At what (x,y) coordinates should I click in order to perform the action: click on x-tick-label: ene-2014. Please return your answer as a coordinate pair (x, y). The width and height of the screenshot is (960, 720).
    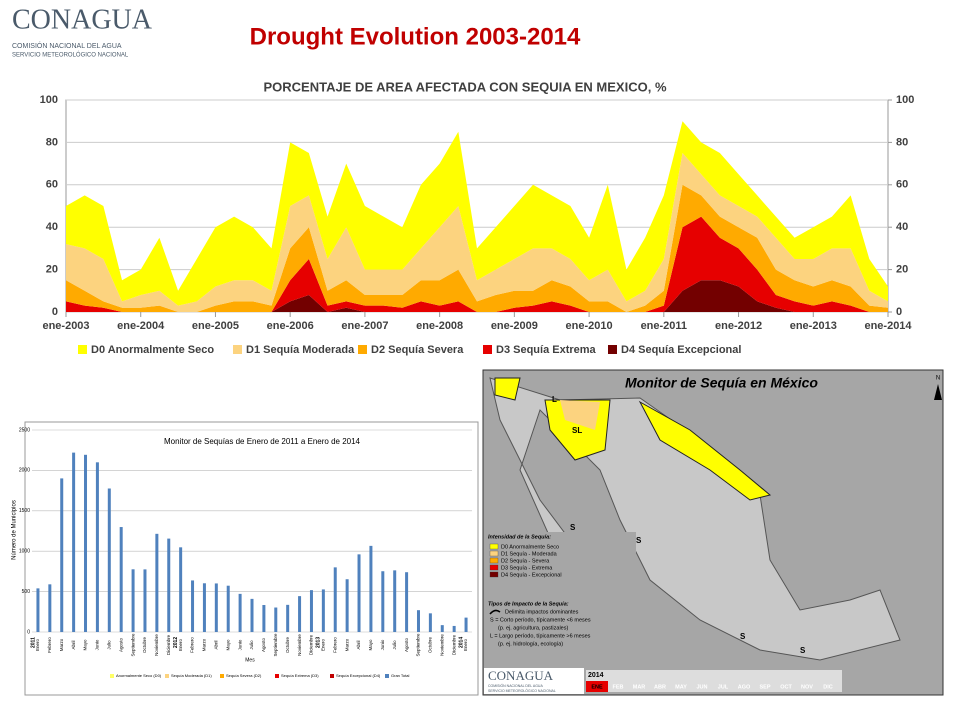
    Looking at the image, I should click on (888, 326).